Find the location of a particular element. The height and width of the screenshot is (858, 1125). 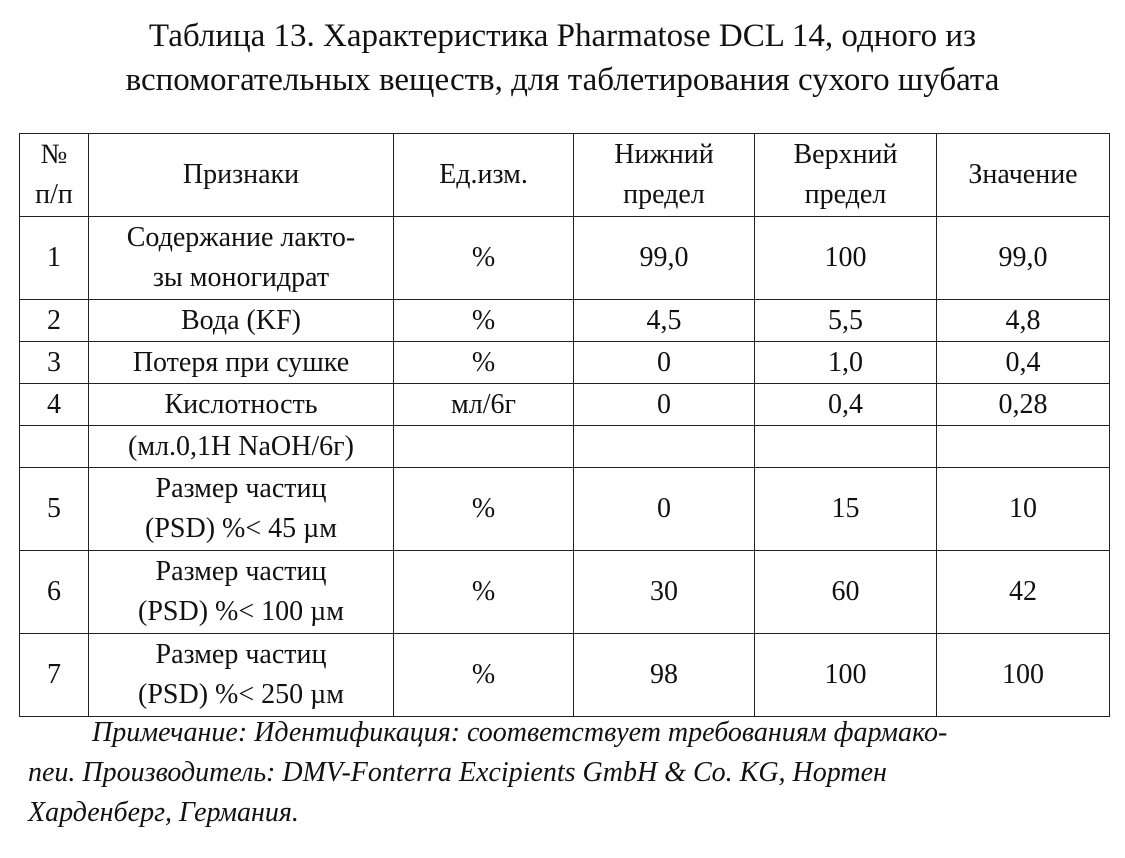

row-lower: 99,0 is located at coordinates (664, 258).